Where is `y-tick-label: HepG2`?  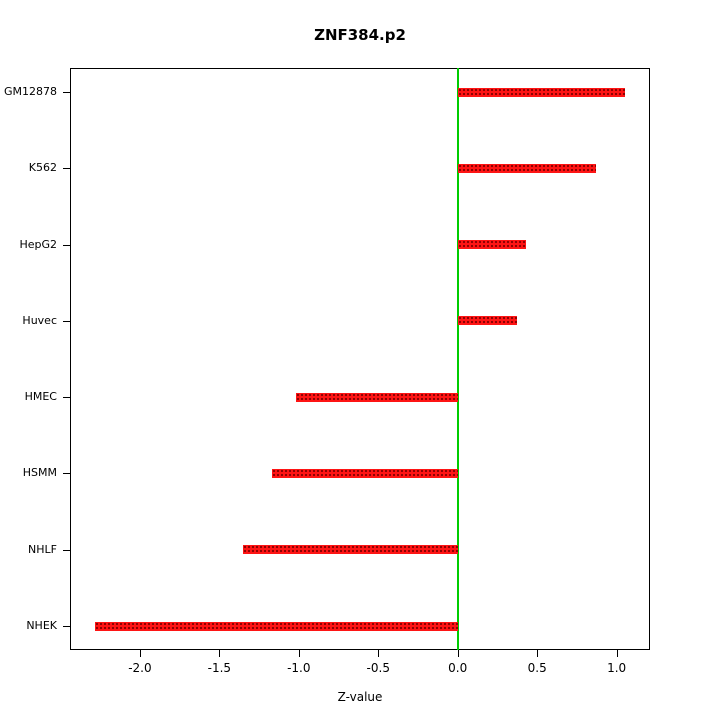 y-tick-label: HepG2 is located at coordinates (38, 244).